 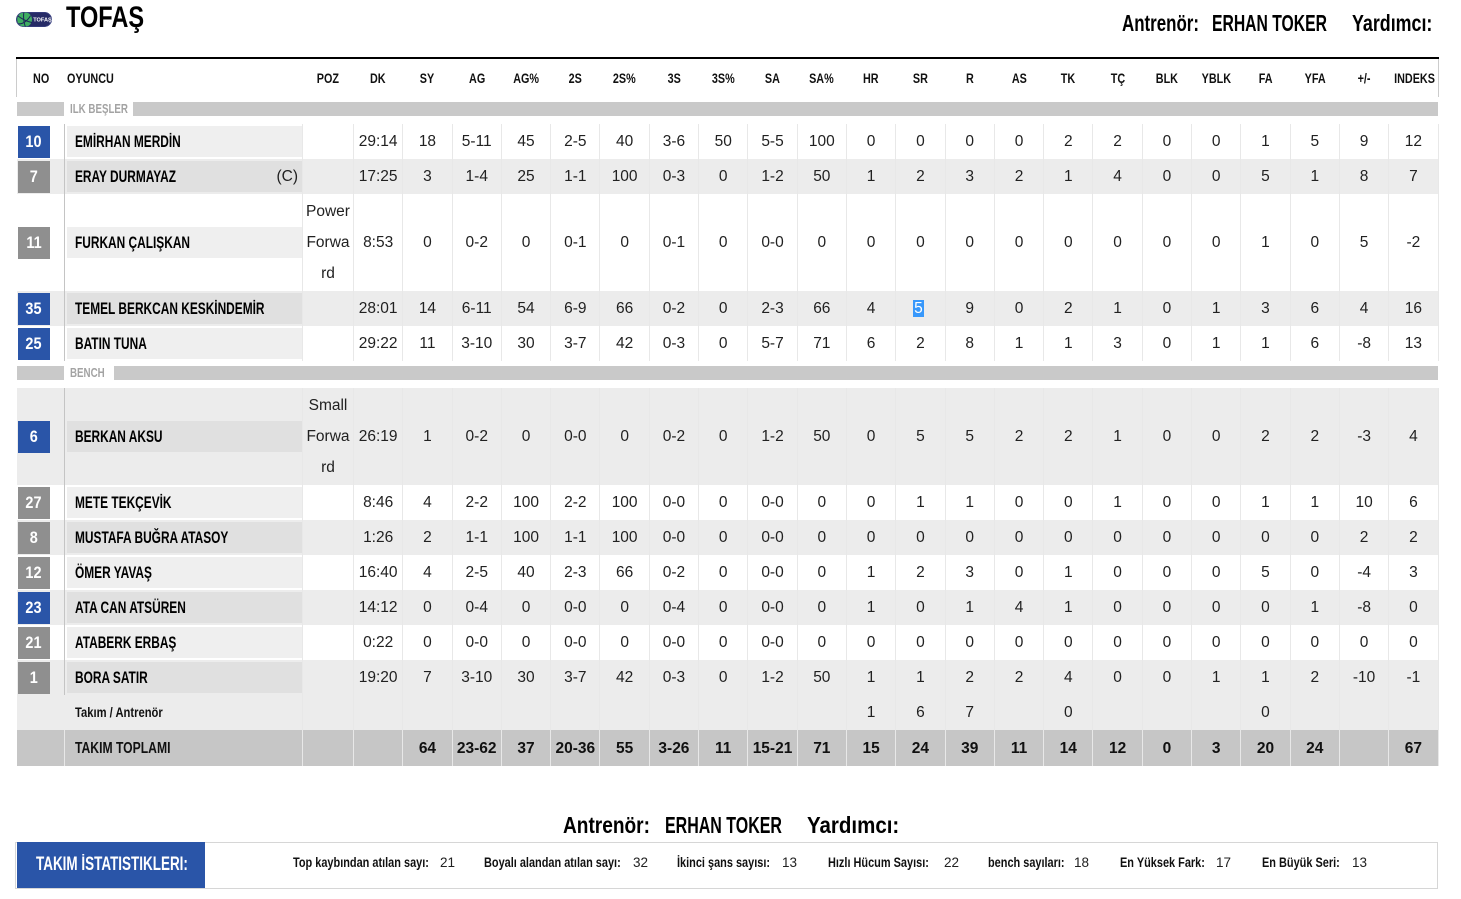 What do you see at coordinates (42, 20) in the screenshot?
I see `svg-text: TOFAŞ` at bounding box center [42, 20].